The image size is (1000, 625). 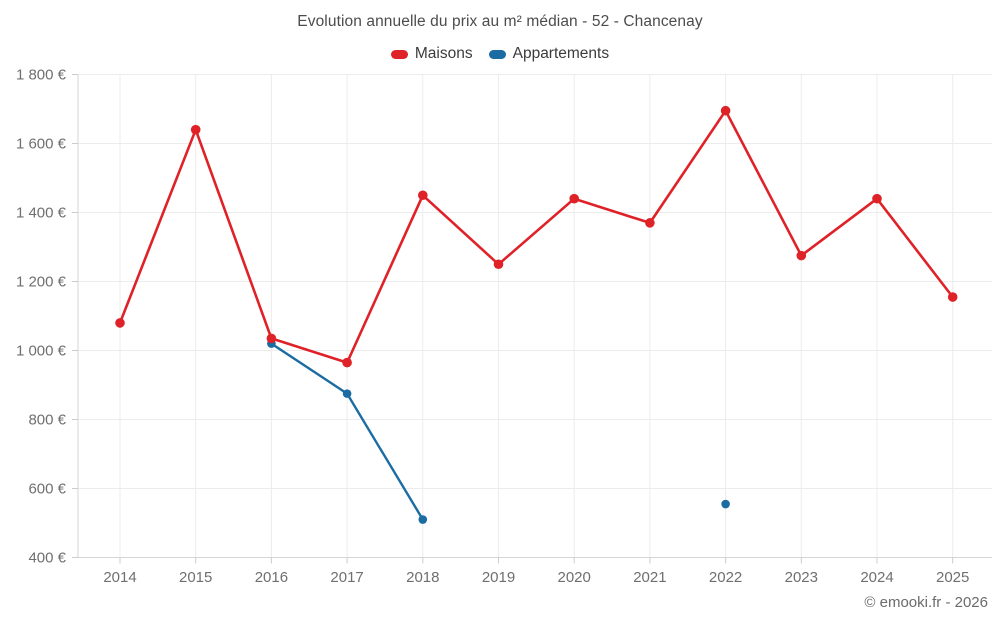 I want to click on x-tick-label: 2021, so click(x=649, y=577).